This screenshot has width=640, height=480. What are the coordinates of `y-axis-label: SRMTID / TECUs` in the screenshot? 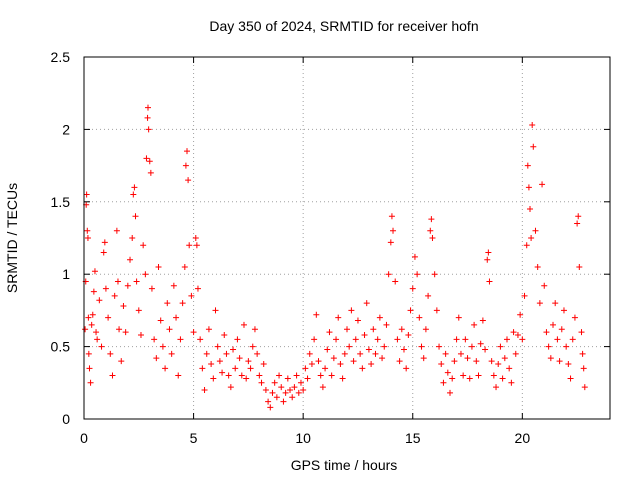 It's located at (12, 238).